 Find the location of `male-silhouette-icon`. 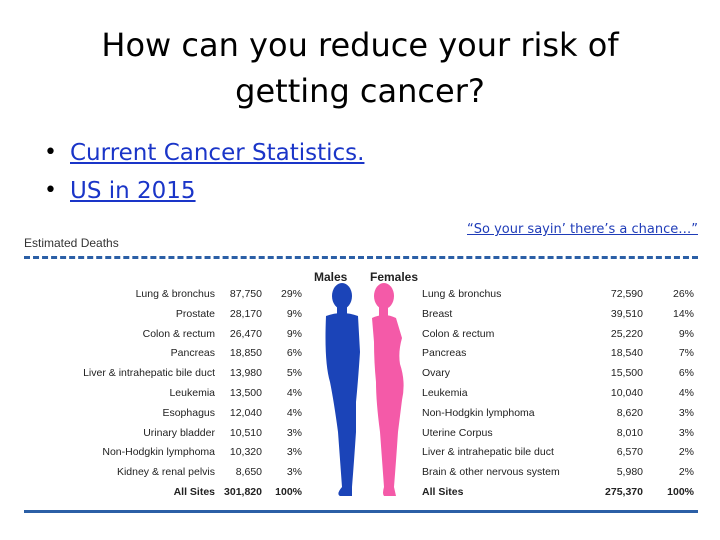

male-silhouette-icon is located at coordinates (342, 389).